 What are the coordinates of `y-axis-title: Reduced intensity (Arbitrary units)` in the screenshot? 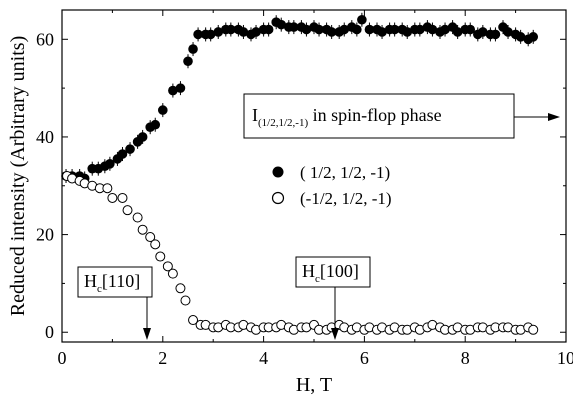 It's located at (18, 176).